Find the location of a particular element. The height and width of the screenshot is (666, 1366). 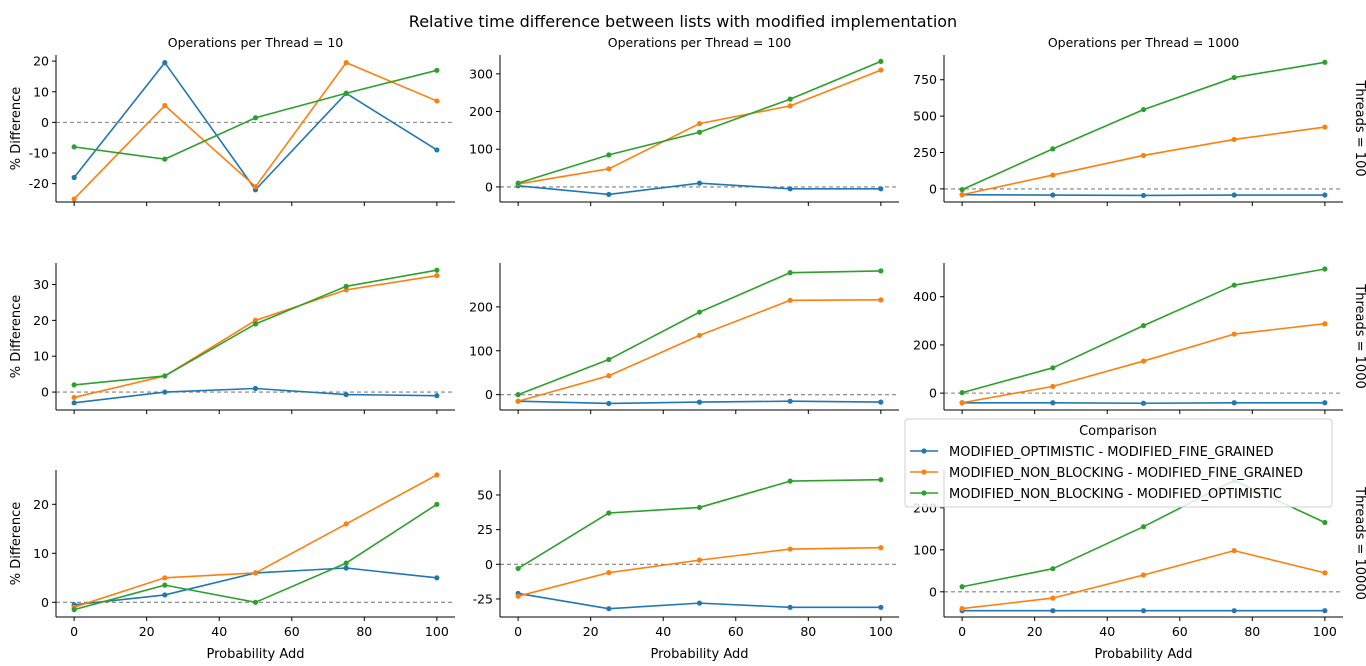

y-tick-label: -20 is located at coordinates (39, 183).